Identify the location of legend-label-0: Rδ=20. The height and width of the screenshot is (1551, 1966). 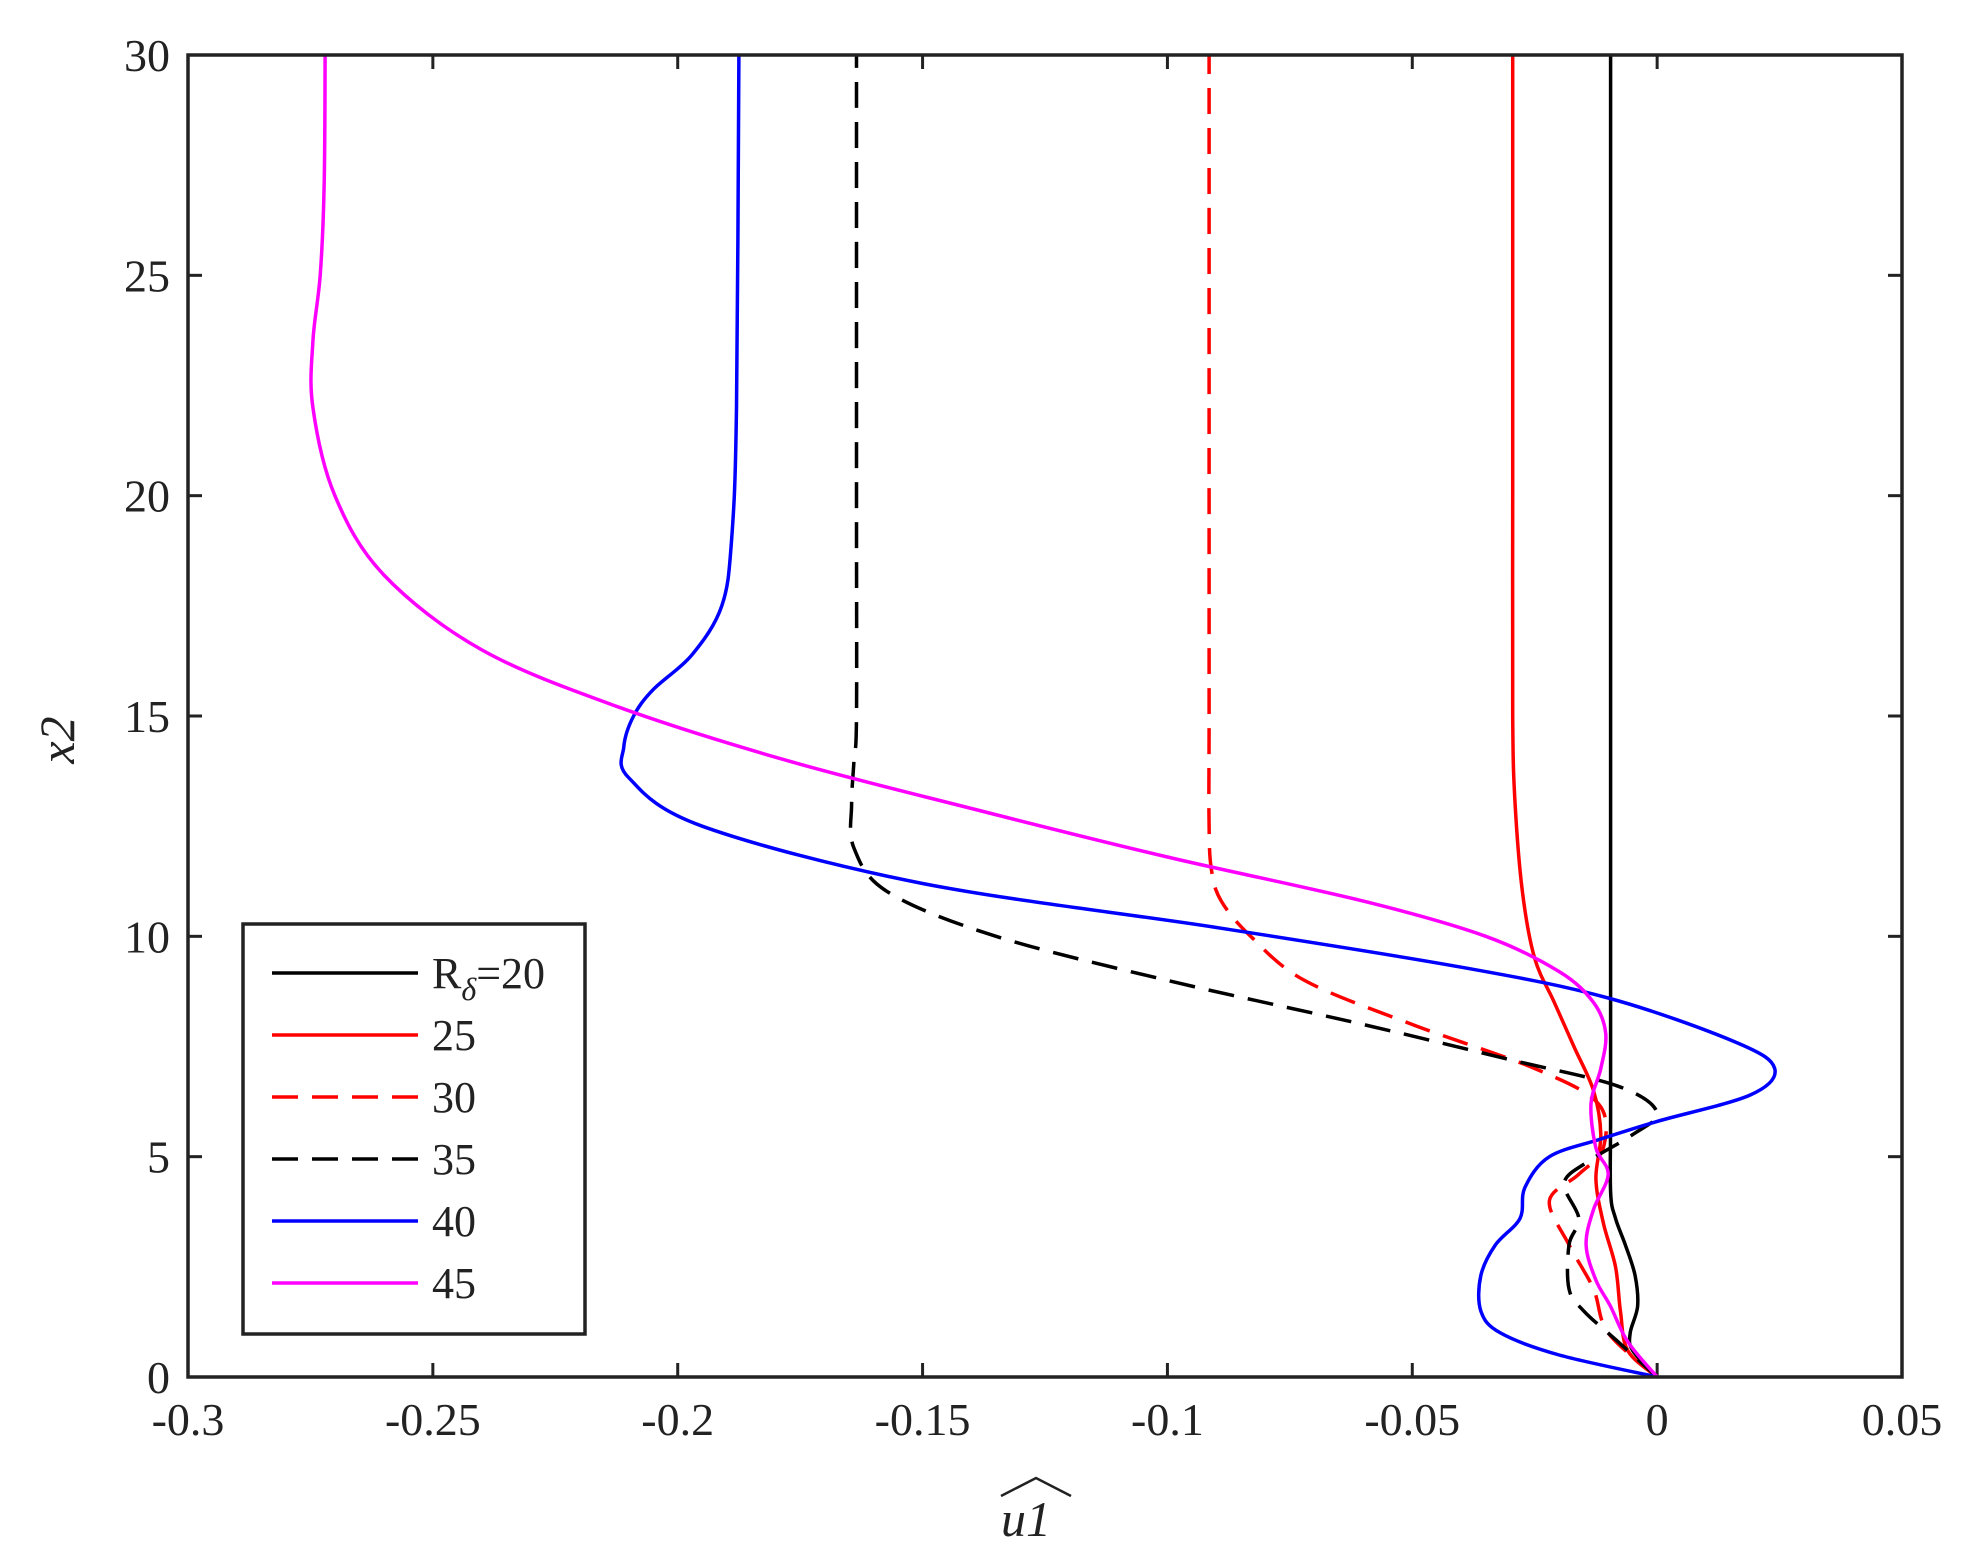
(488, 978).